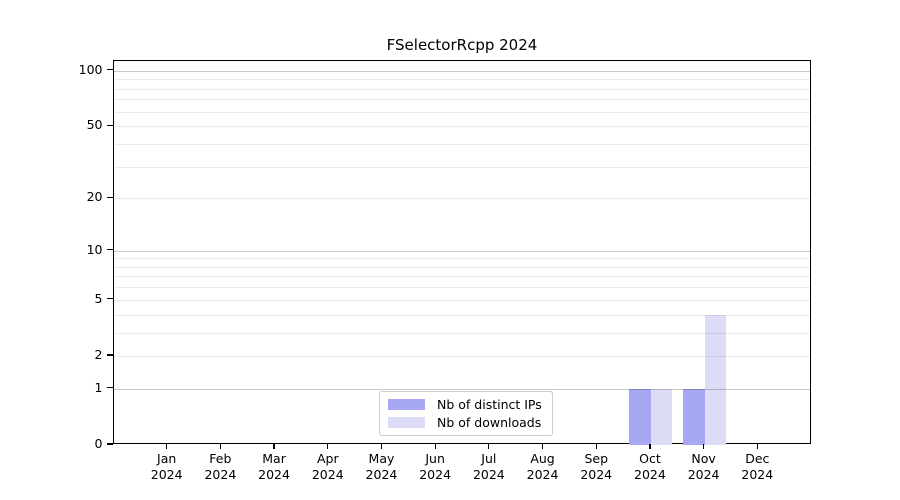  Describe the element at coordinates (640, 416) in the screenshot. I see `bar-distinct-ips-oct` at that location.